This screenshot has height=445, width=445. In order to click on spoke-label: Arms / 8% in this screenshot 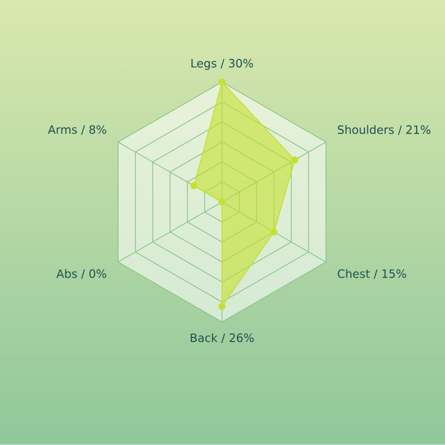, I will do `click(77, 130)`.